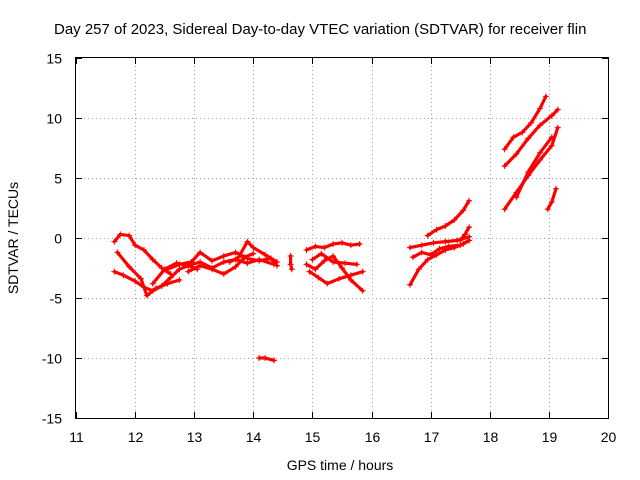  What do you see at coordinates (373, 437) in the screenshot?
I see `x-tick-label: 16` at bounding box center [373, 437].